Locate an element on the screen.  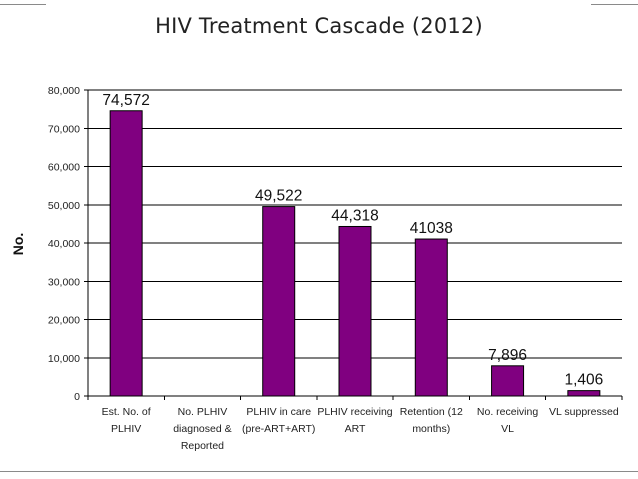
x-category-label-line: PLHIV receiving is located at coordinates (354, 412).